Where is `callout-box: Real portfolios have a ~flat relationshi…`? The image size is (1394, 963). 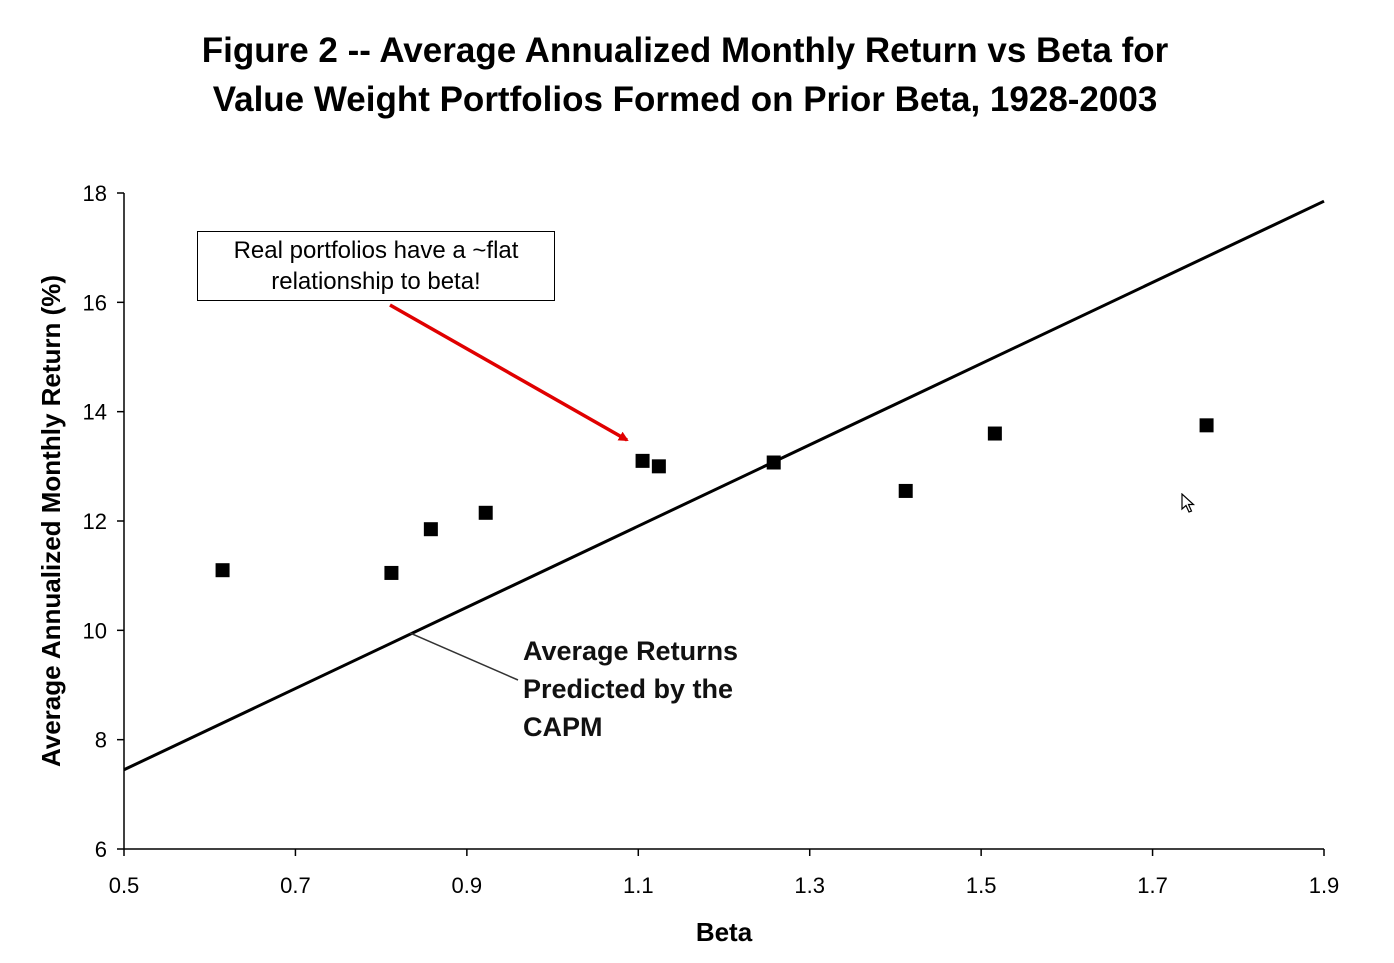
callout-box: Real portfolios have a ~flat relationshi… is located at coordinates (376, 266).